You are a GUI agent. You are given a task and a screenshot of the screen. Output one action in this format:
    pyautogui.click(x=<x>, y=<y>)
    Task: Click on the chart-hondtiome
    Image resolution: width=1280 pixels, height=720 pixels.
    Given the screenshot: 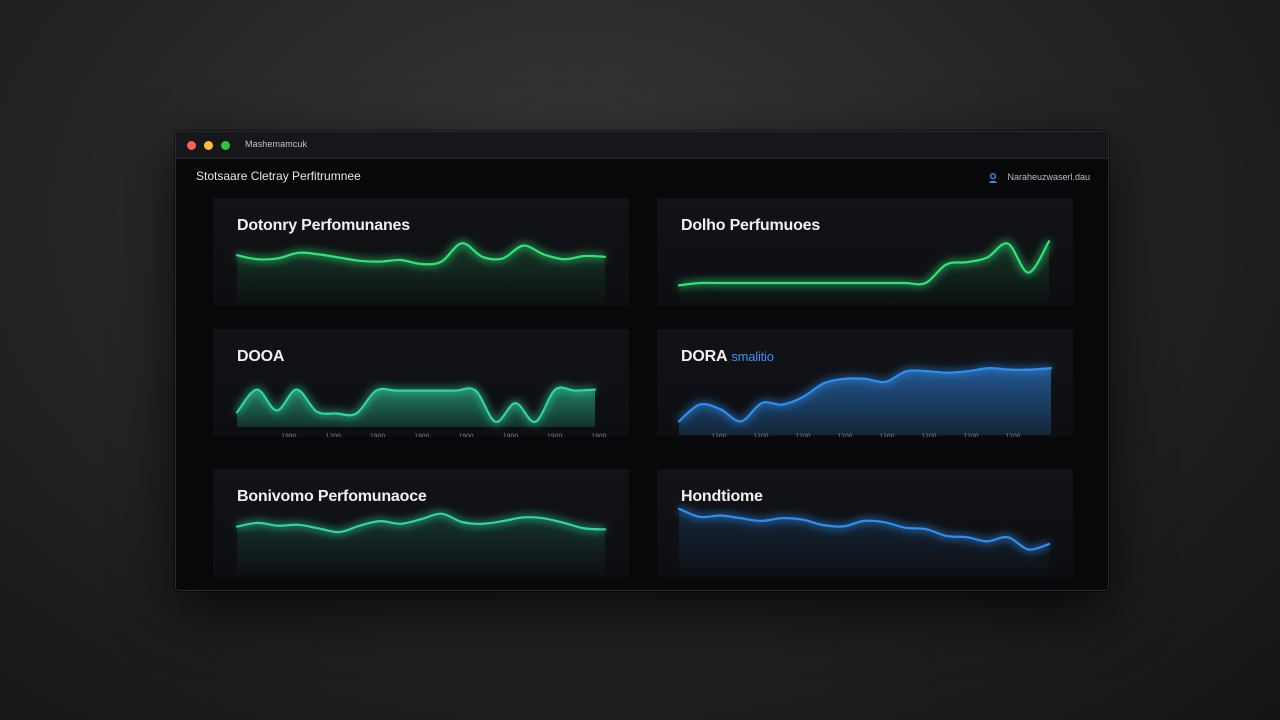 What is the action you would take?
    pyautogui.click(x=864, y=541)
    